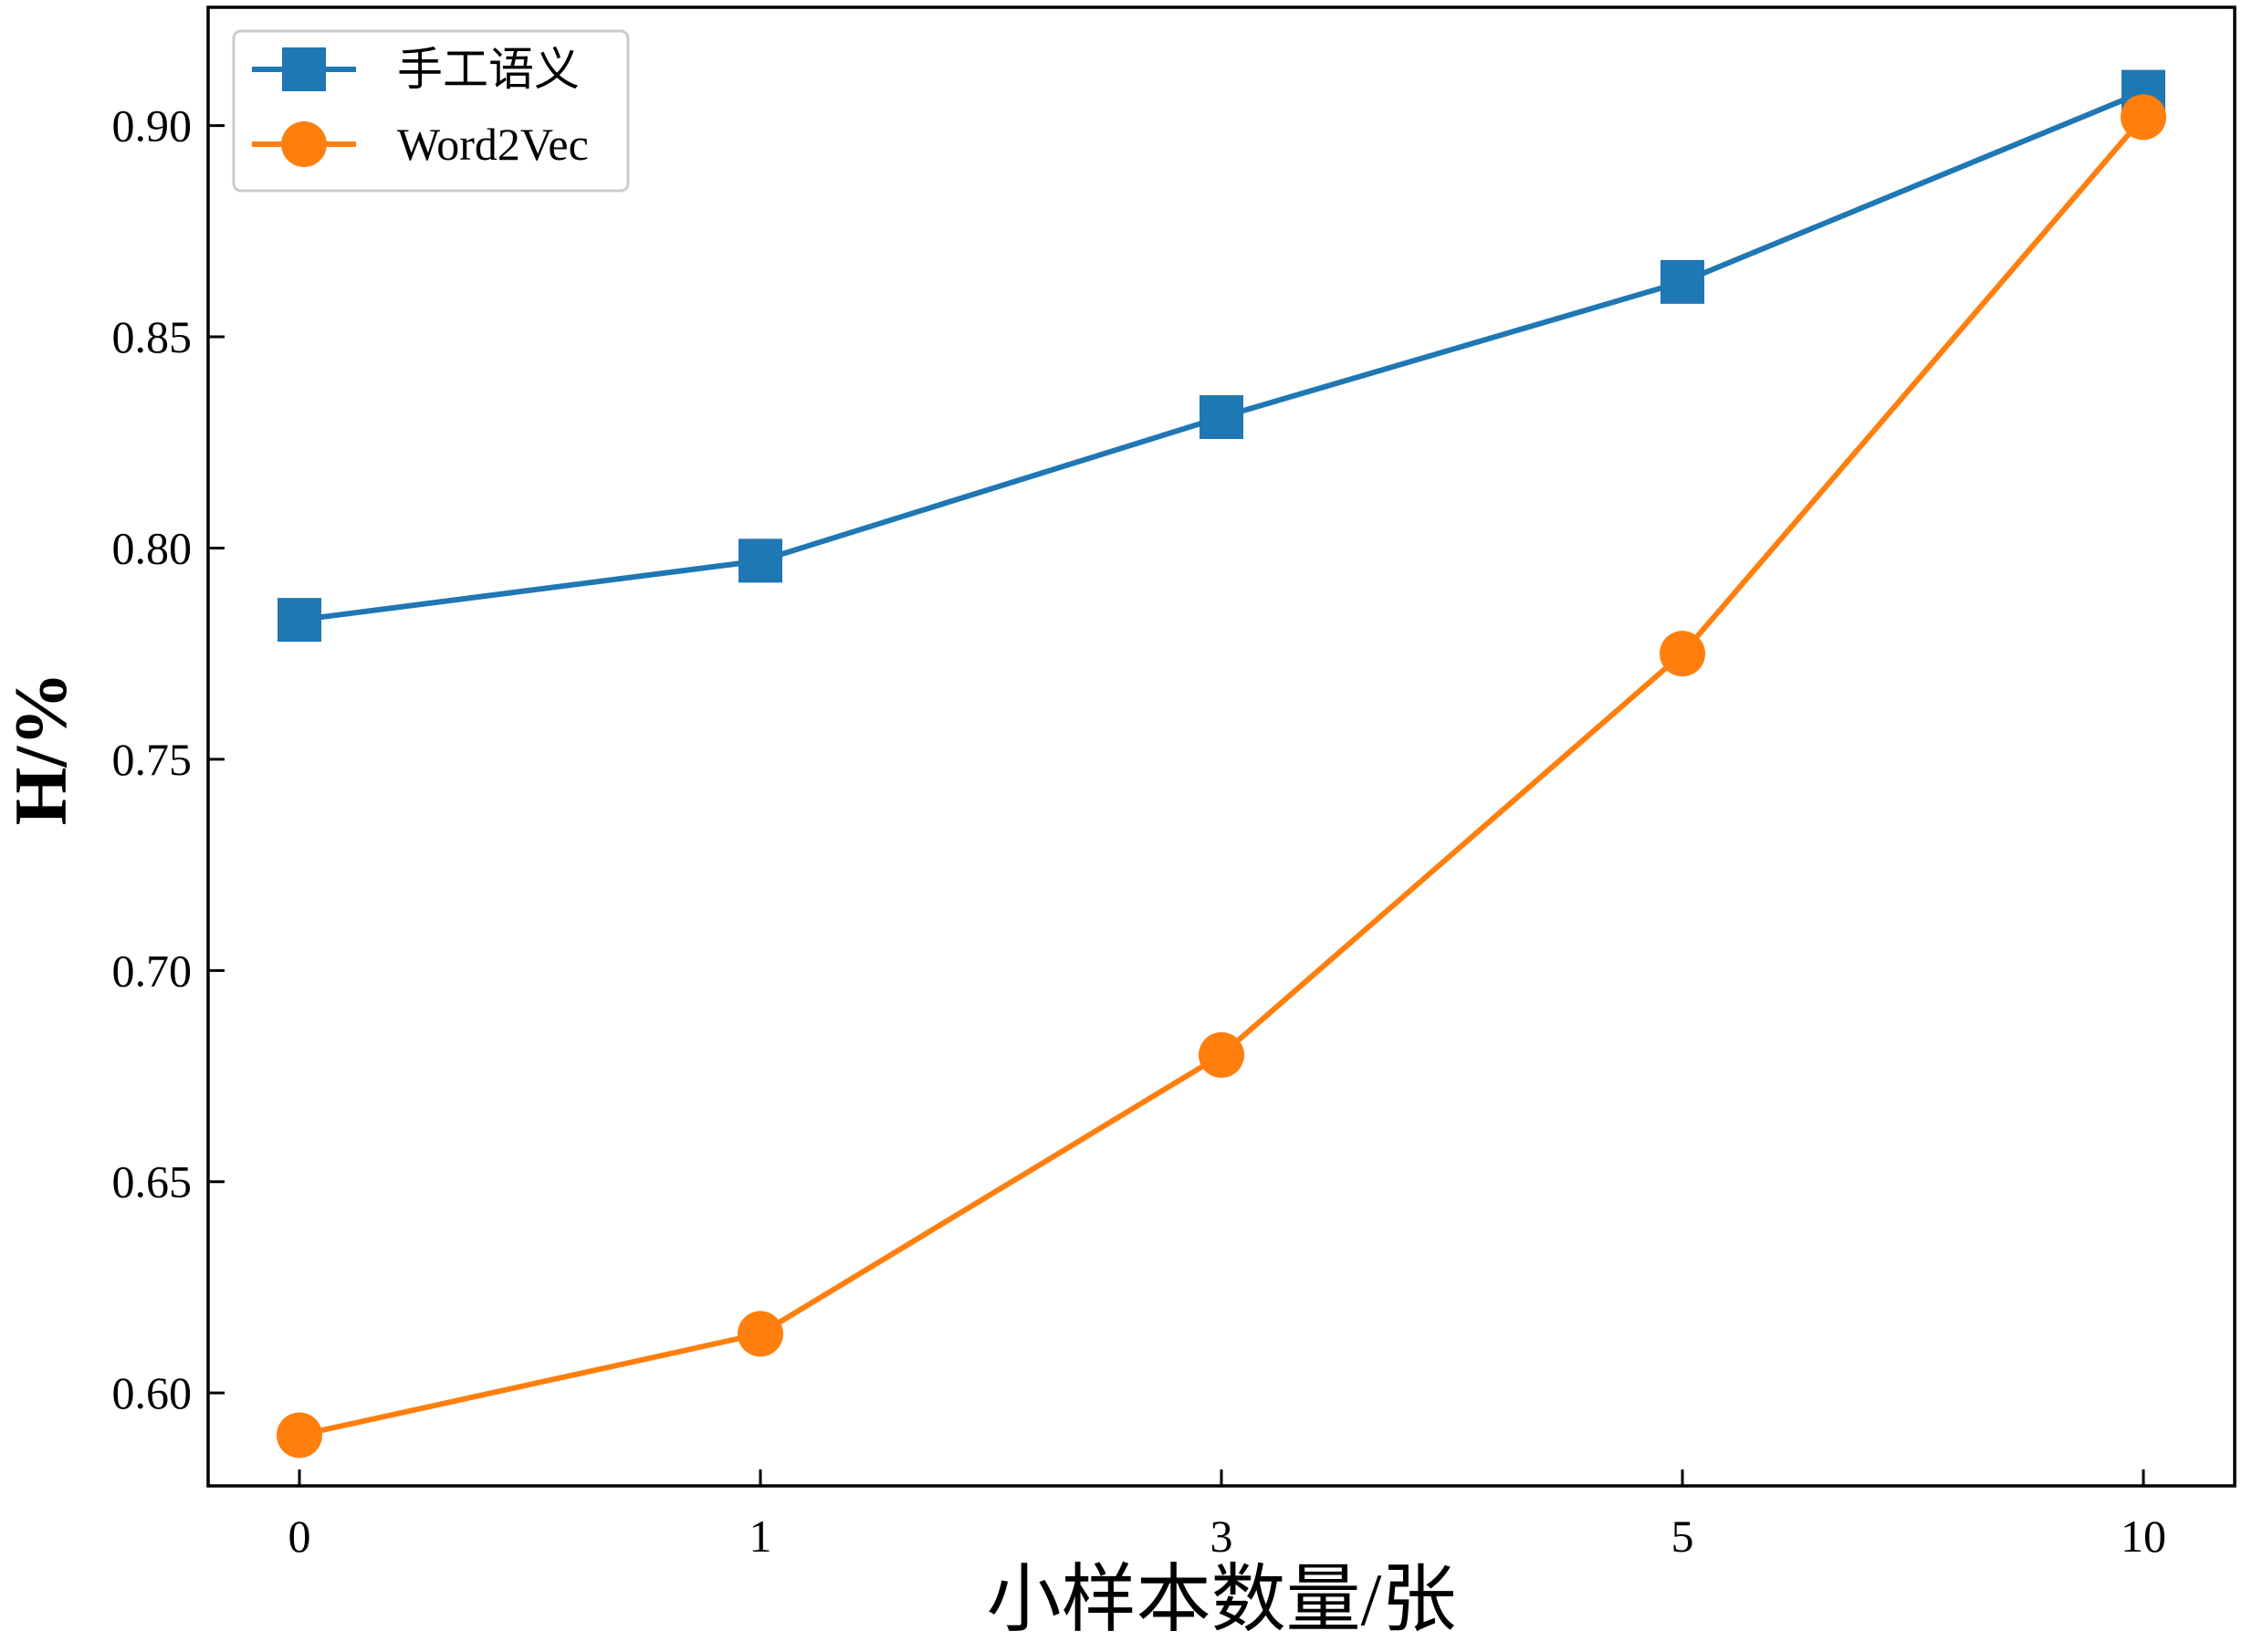 This screenshot has width=2242, height=1652. Describe the element at coordinates (2143, 1536) in the screenshot. I see `x-tick-label: 10` at that location.